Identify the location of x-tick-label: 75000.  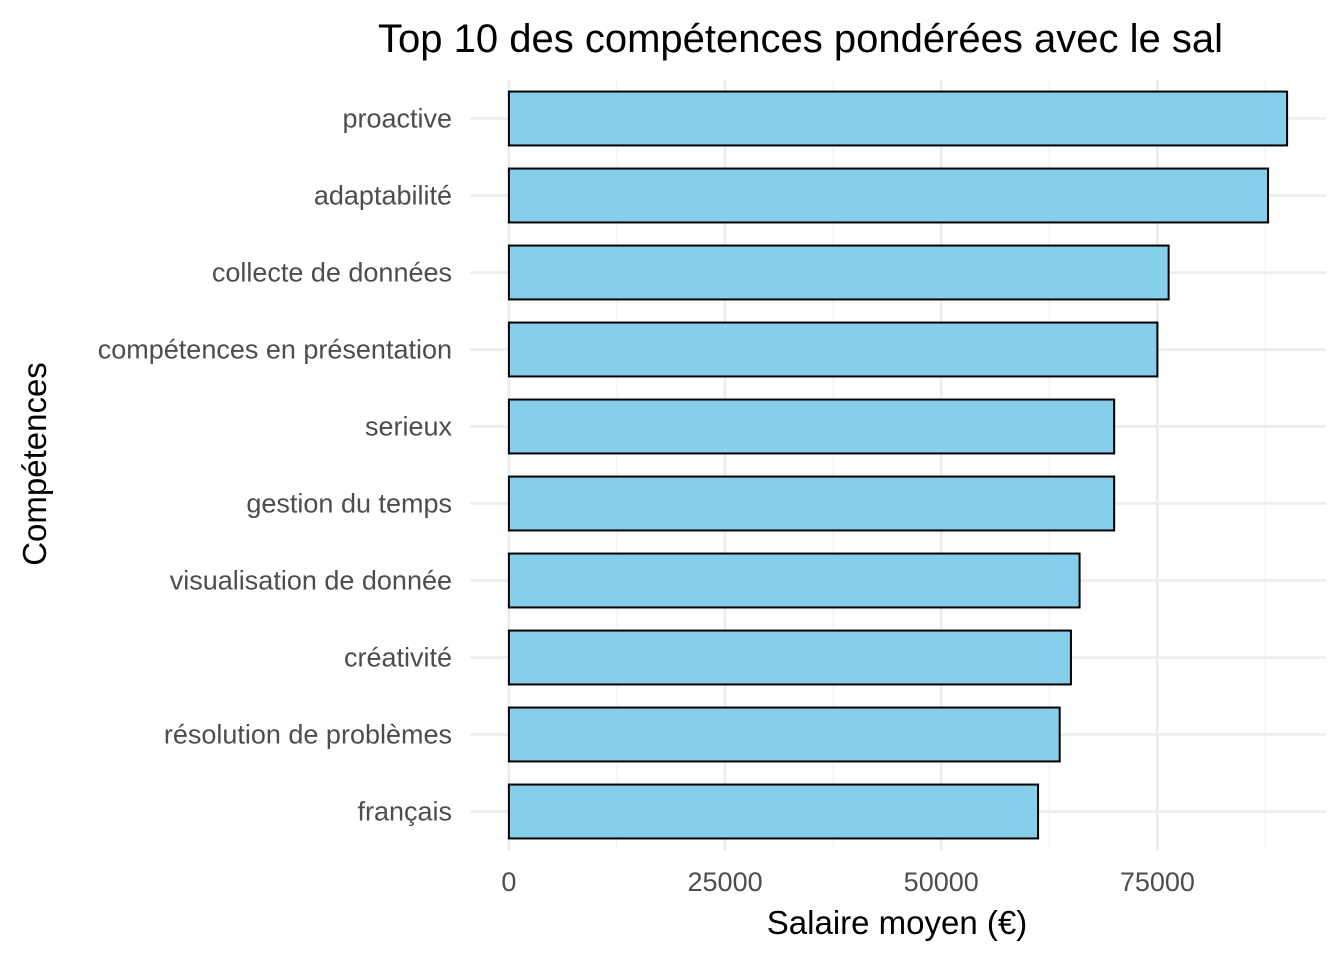
(1157, 882).